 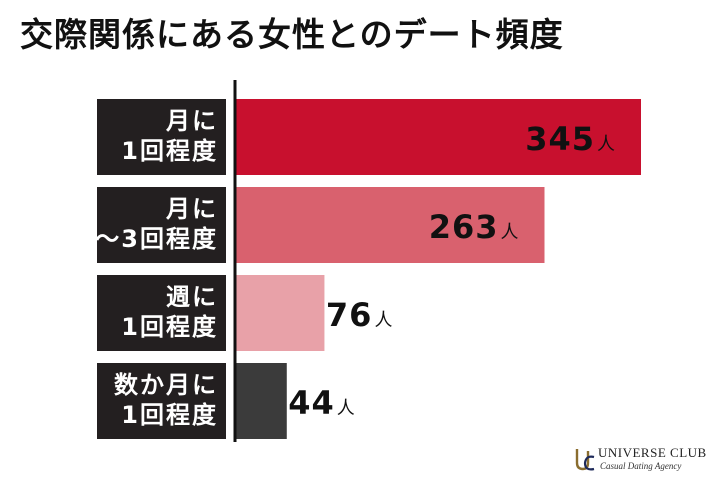 I want to click on category-label: 2～3回程度, so click(x=147, y=239).